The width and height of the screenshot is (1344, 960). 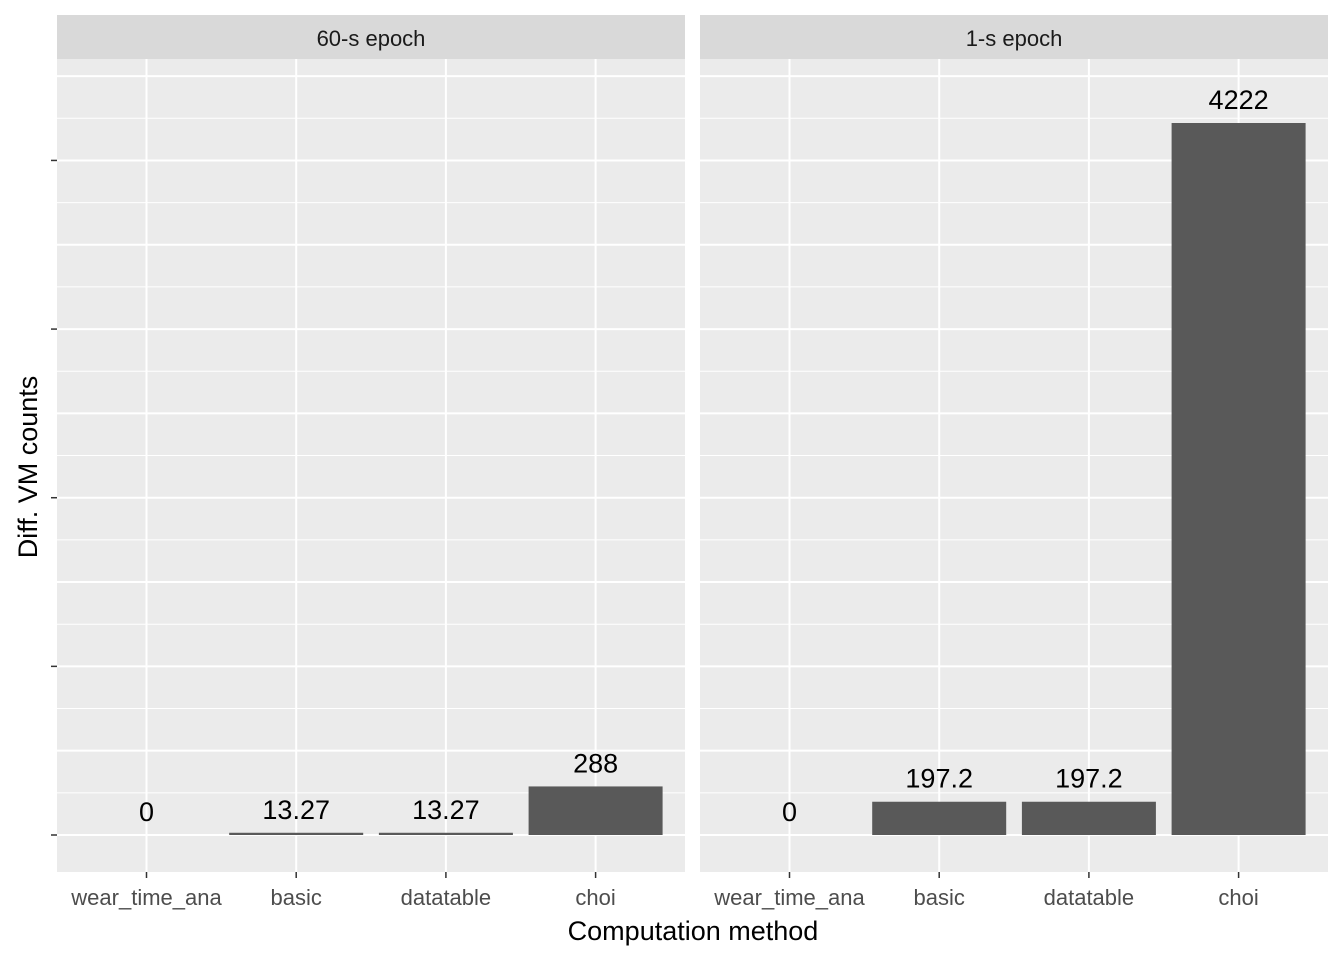 What do you see at coordinates (595, 763) in the screenshot?
I see `data-label-choi: 288` at bounding box center [595, 763].